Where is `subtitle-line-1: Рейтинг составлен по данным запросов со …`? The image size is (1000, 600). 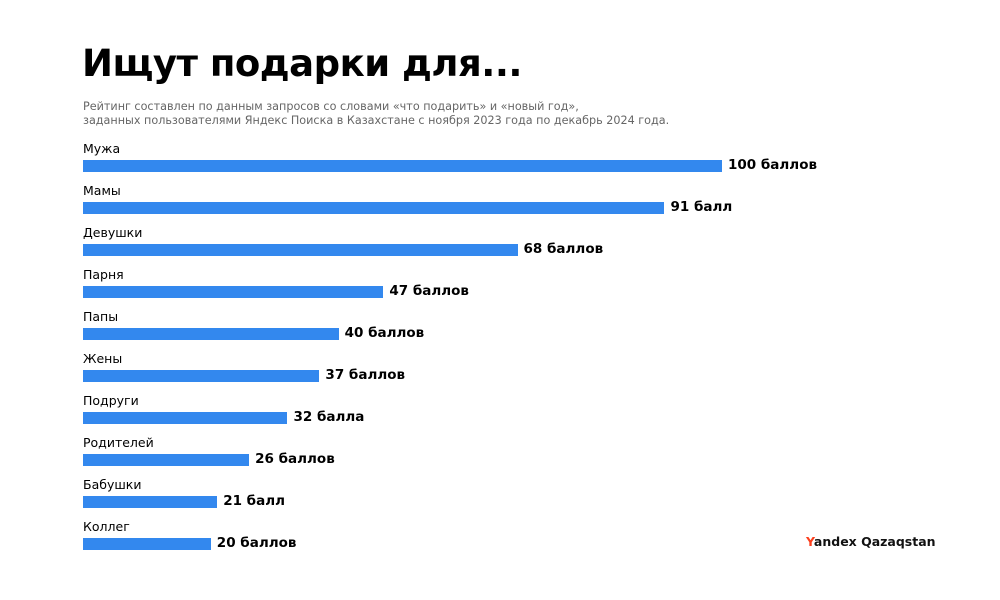
subtitle-line-1: Рейтинг составлен по данным запросов со … is located at coordinates (331, 106).